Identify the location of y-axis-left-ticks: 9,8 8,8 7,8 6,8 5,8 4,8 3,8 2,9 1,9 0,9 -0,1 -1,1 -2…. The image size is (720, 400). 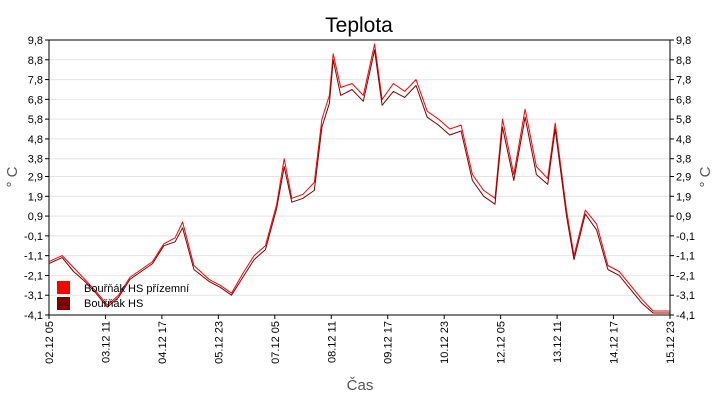
(36, 178).